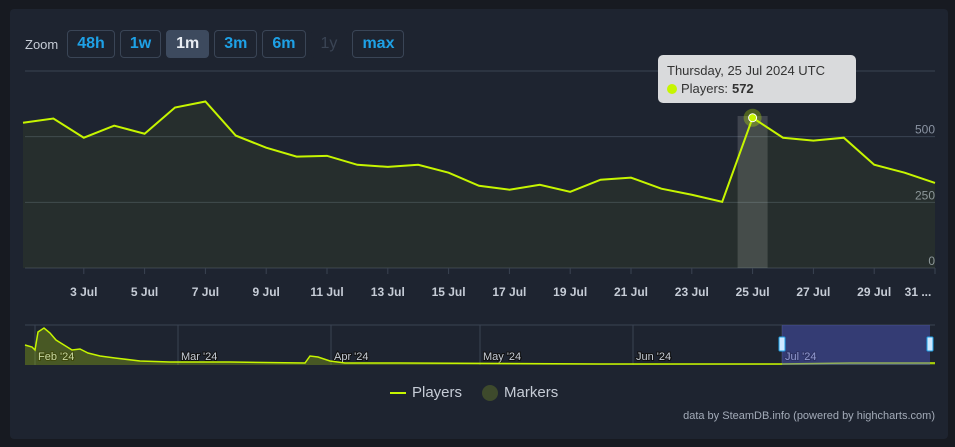 Image resolution: width=955 pixels, height=447 pixels. Describe the element at coordinates (326, 292) in the screenshot. I see `x-tick-label: 11 Jul` at that location.